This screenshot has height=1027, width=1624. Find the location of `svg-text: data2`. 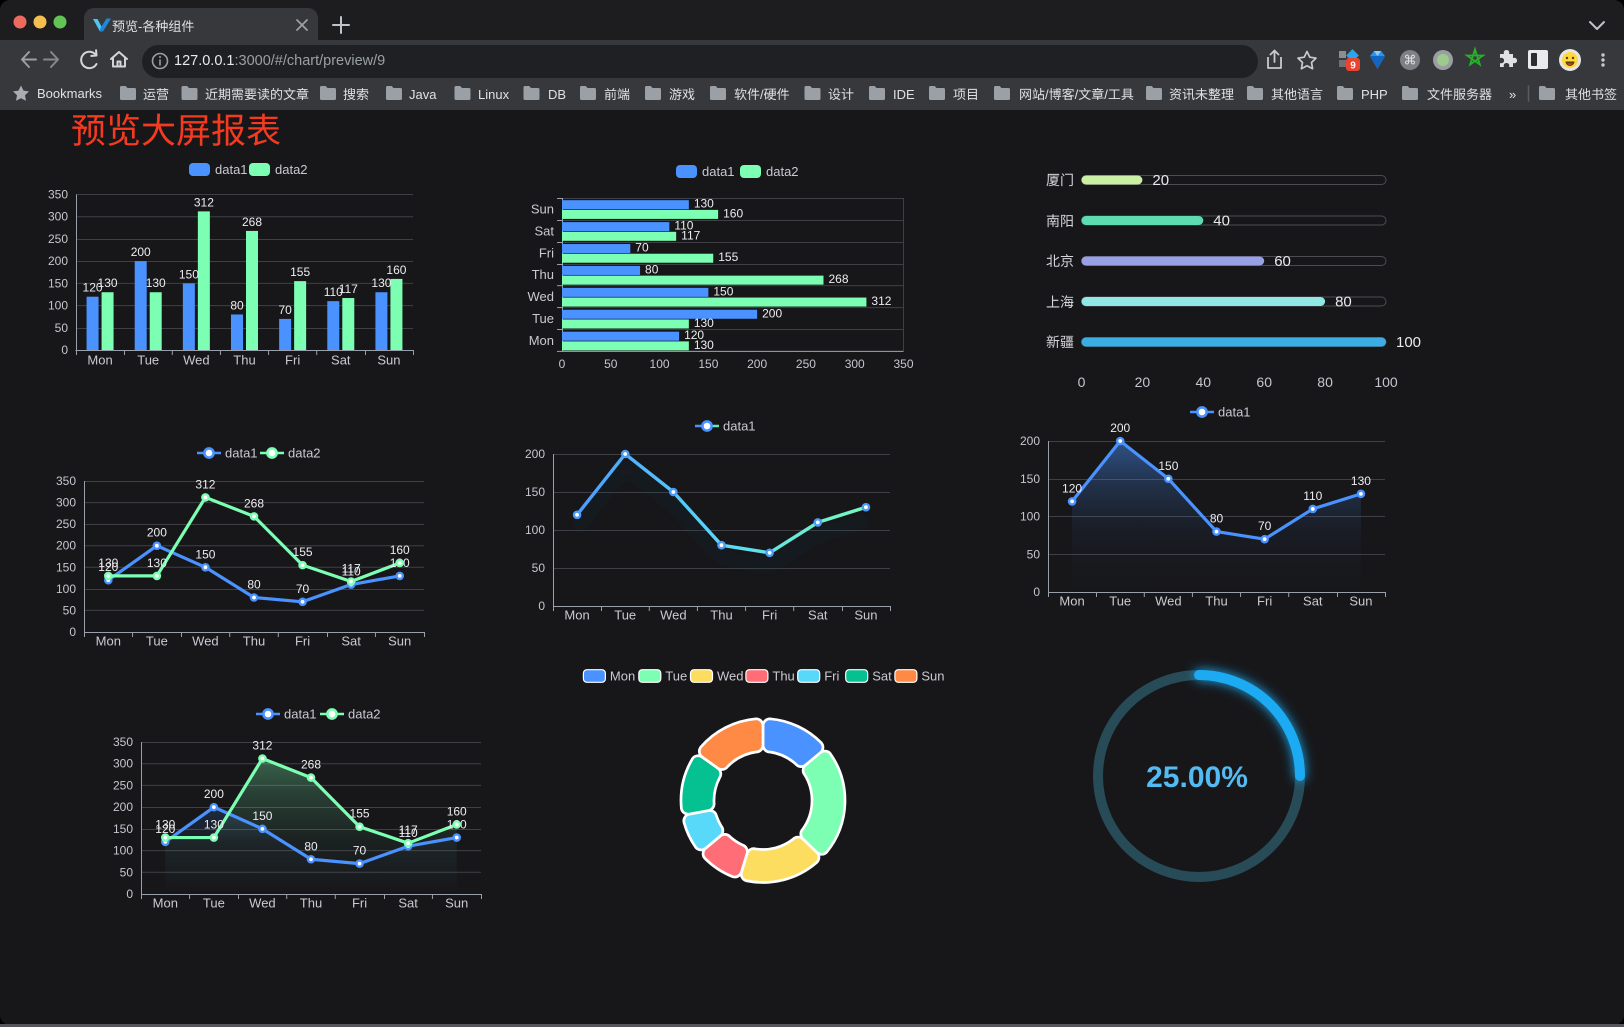

svg-text: data2 is located at coordinates (304, 453).